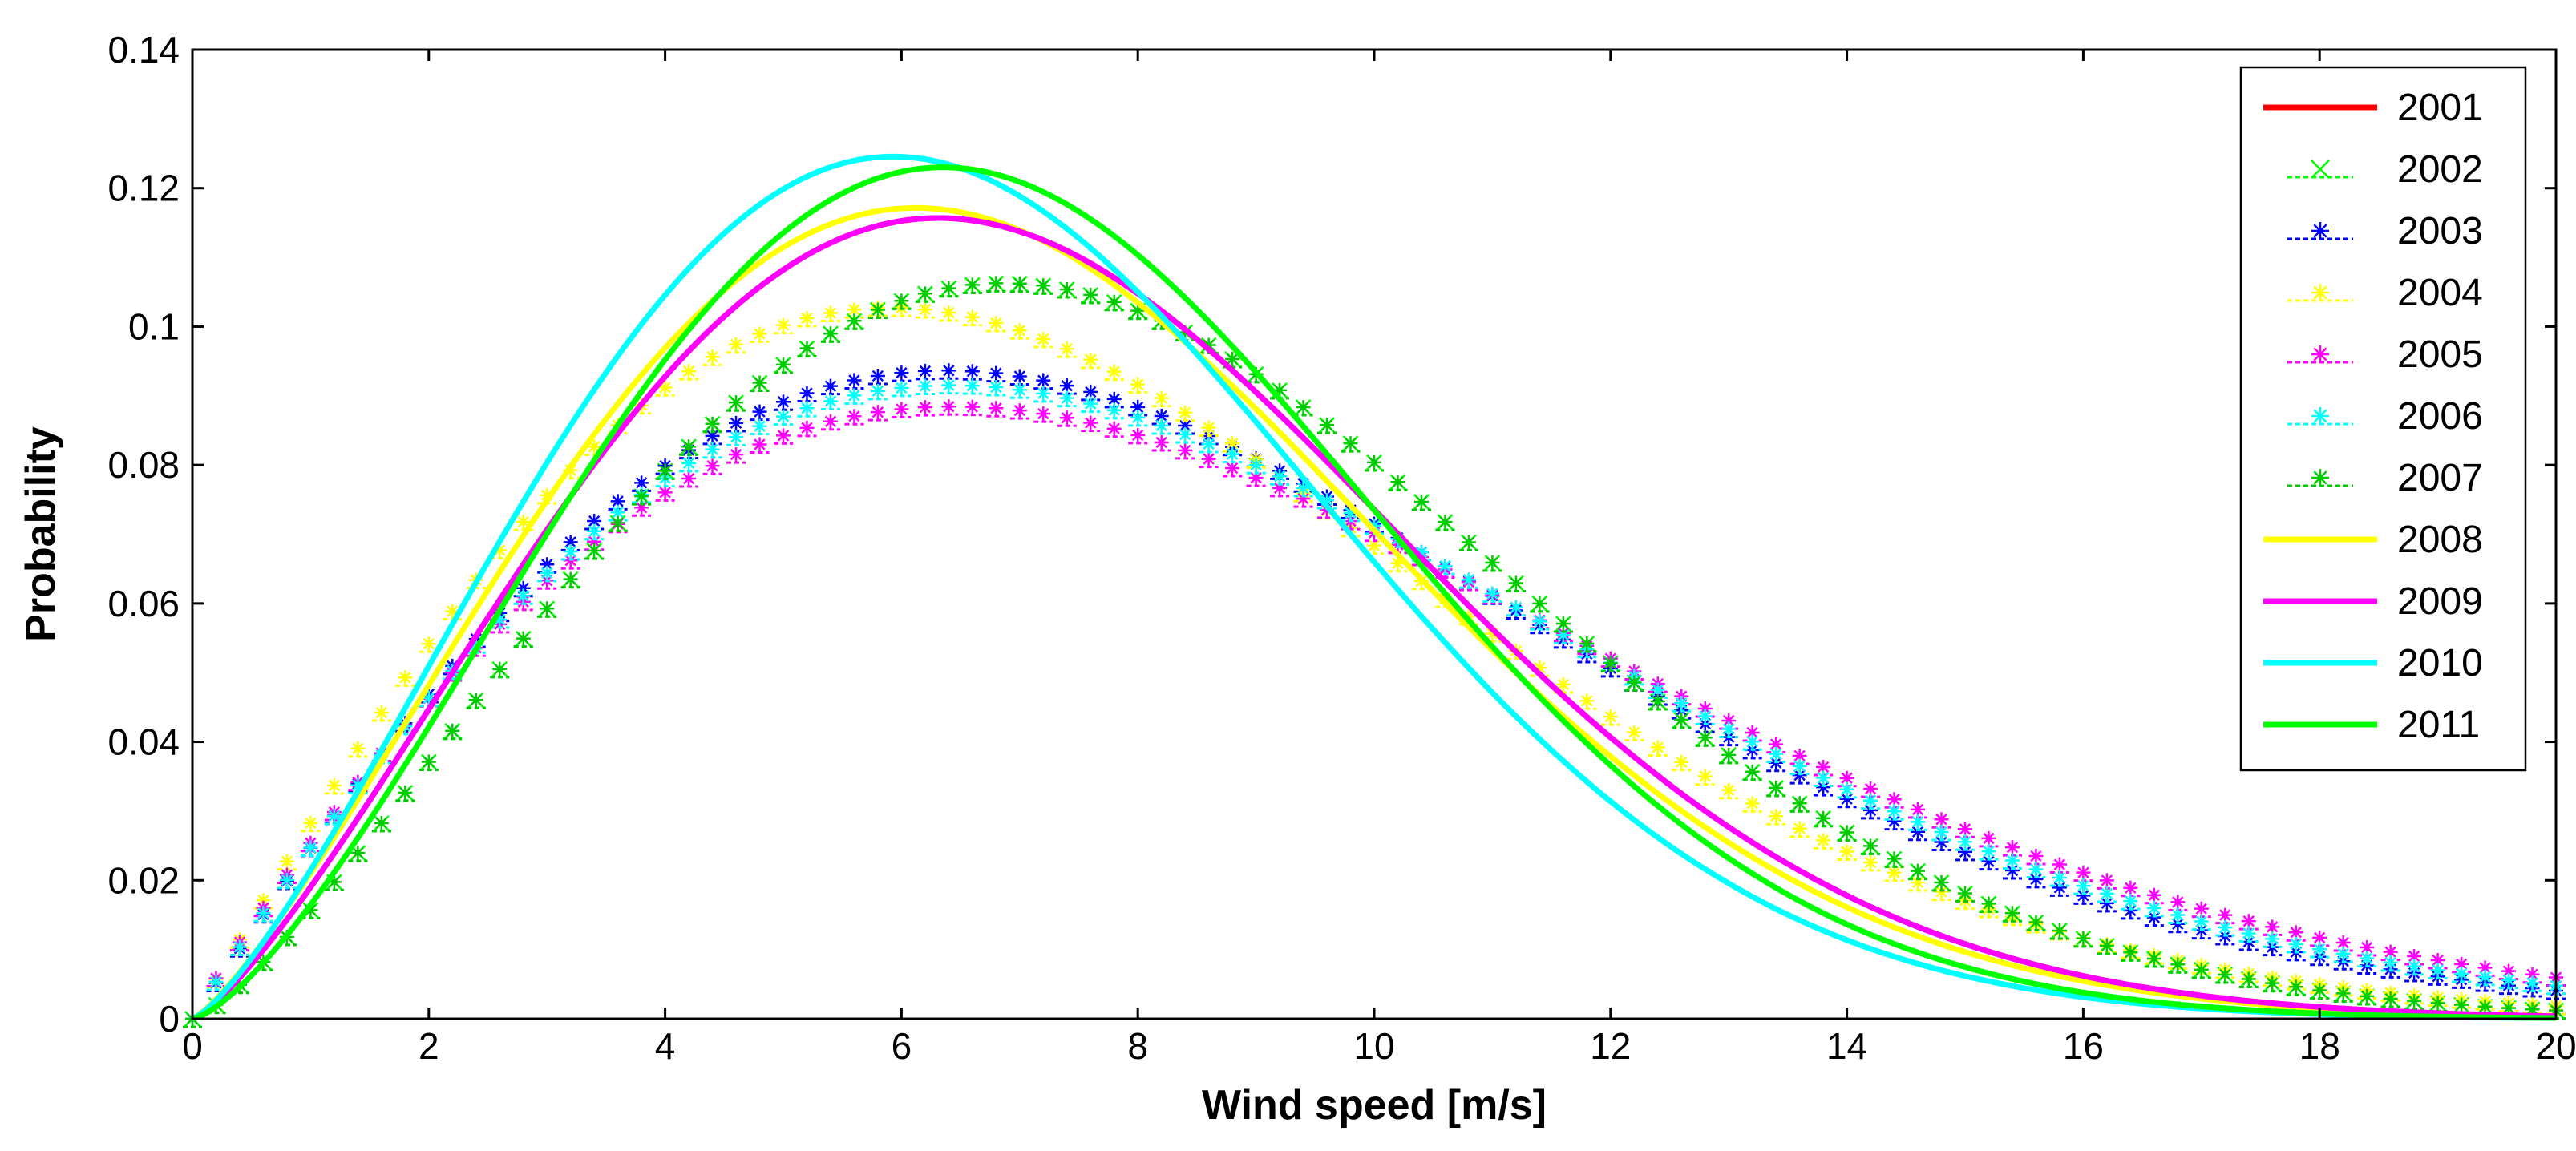 This screenshot has height=1151, width=2576. Describe the element at coordinates (2440, 293) in the screenshot. I see `legend-label: 2004` at that location.